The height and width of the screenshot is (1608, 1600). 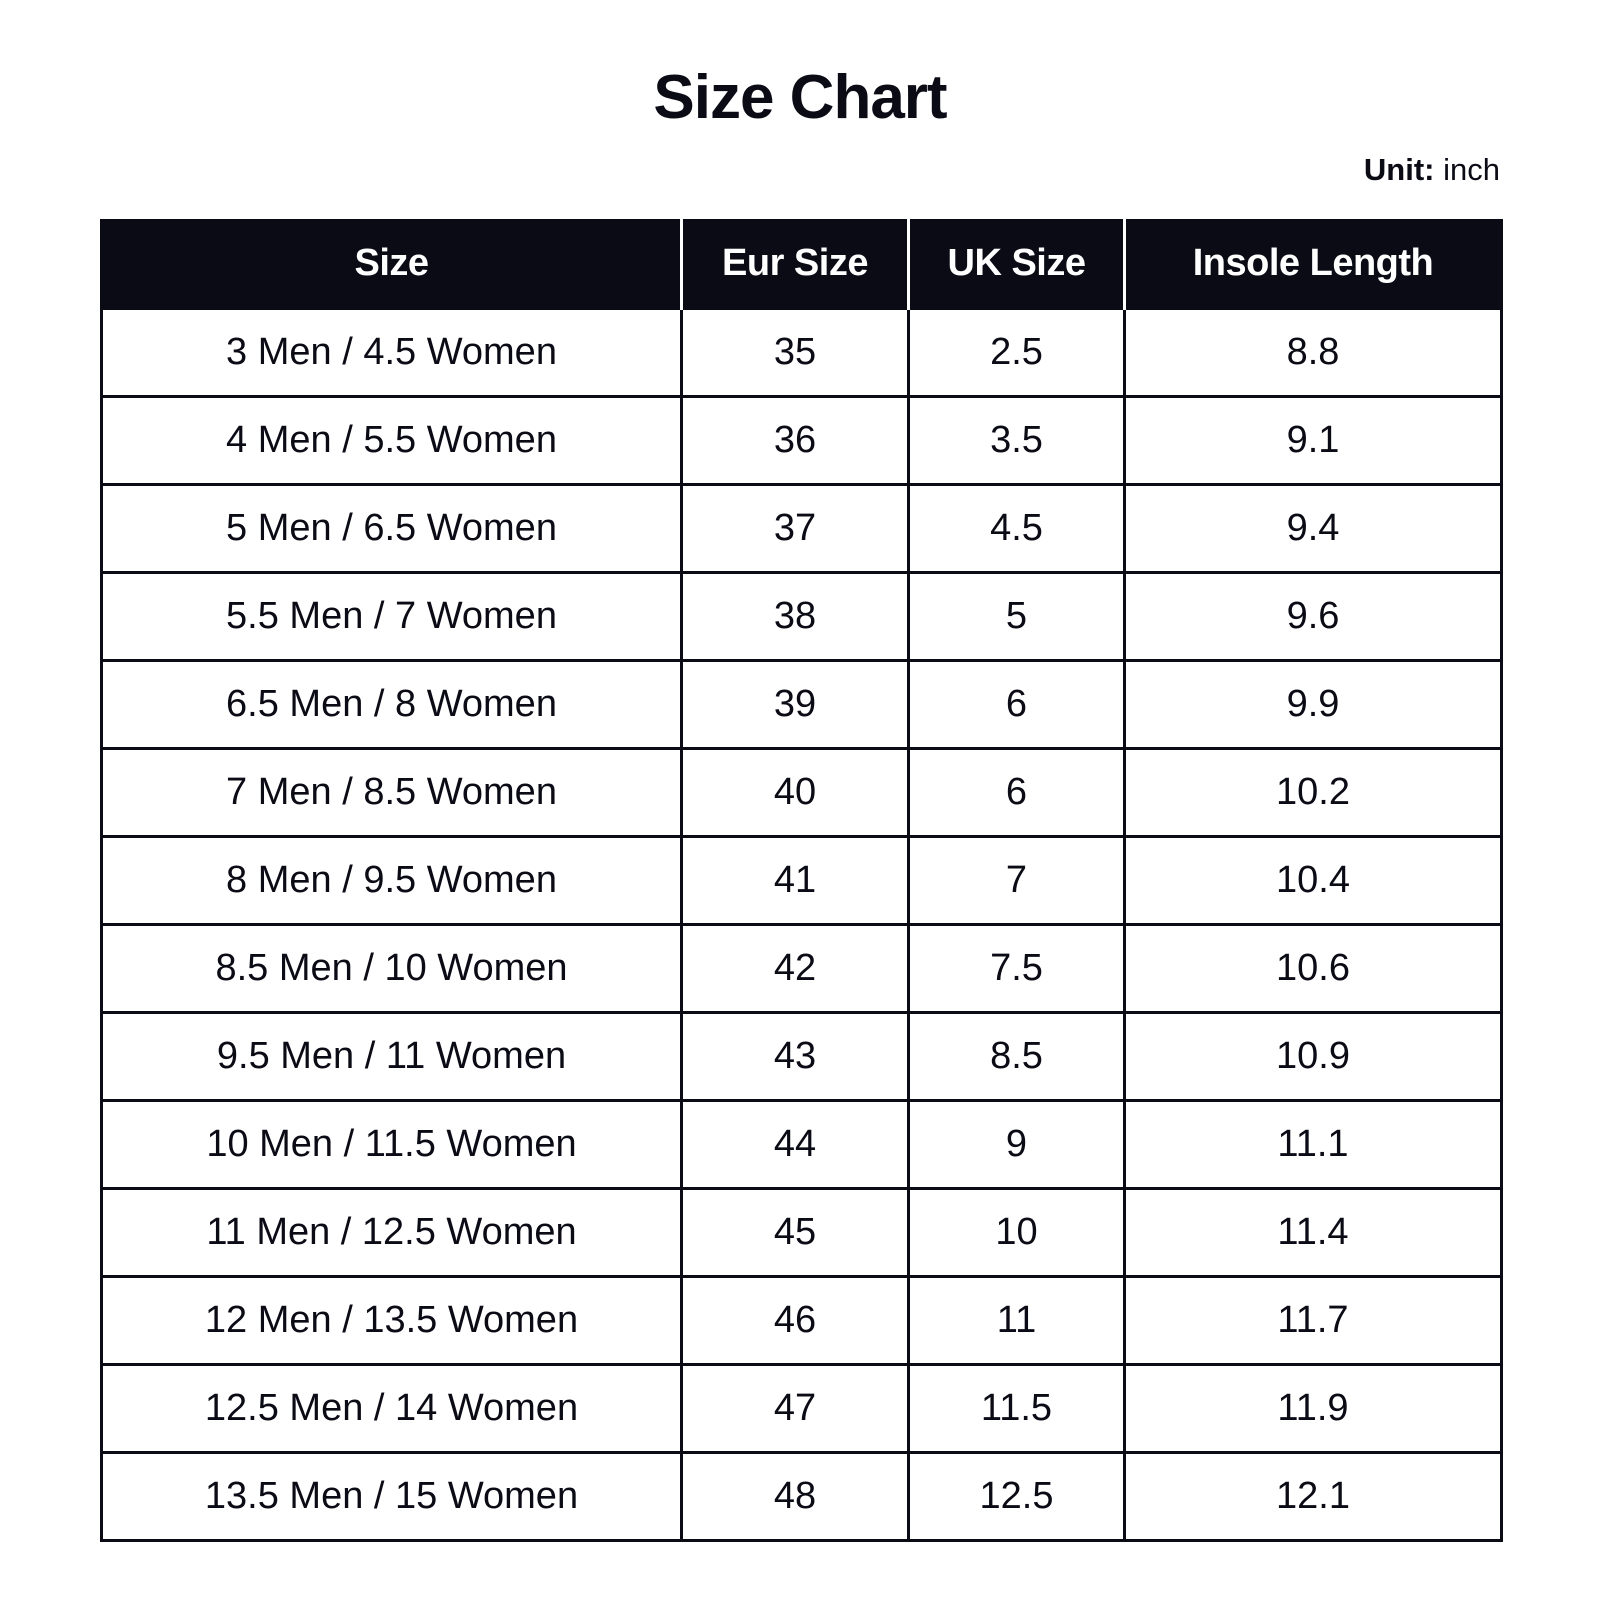 I want to click on table-cell: 48, so click(x=795, y=1496).